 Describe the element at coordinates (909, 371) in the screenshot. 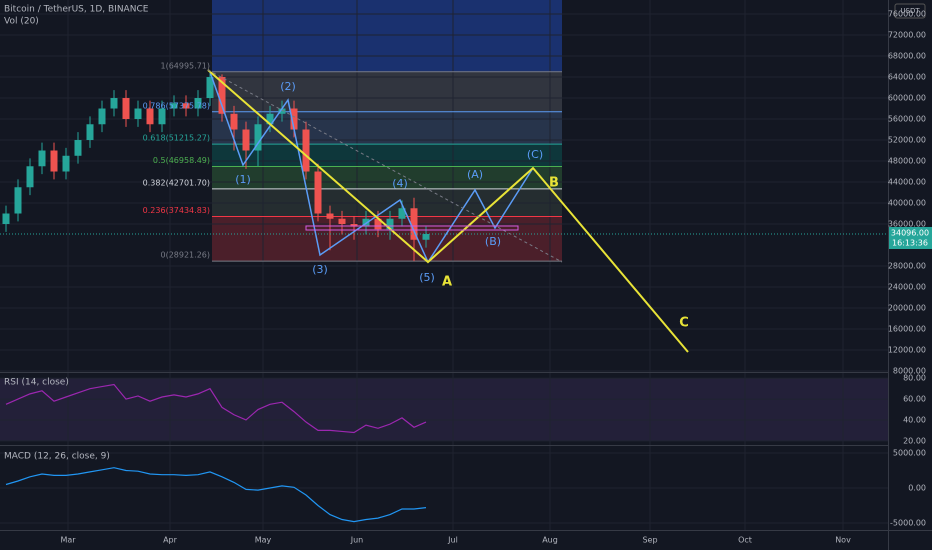

I see `y-tick-label: 8000.00` at that location.